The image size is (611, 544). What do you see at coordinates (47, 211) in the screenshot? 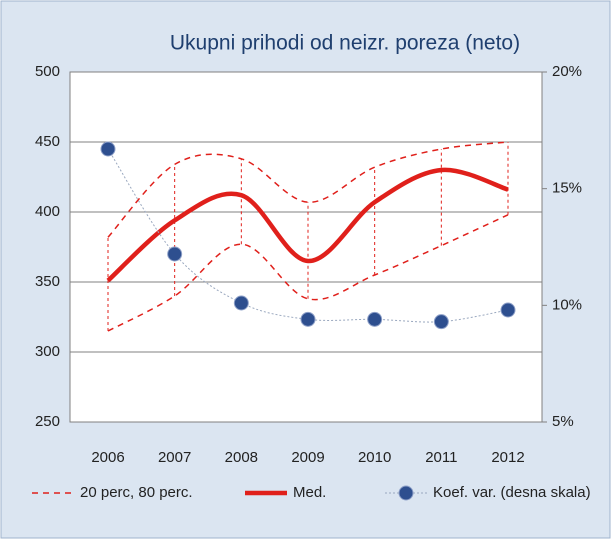
I see `y-tick-label: 400` at bounding box center [47, 211].